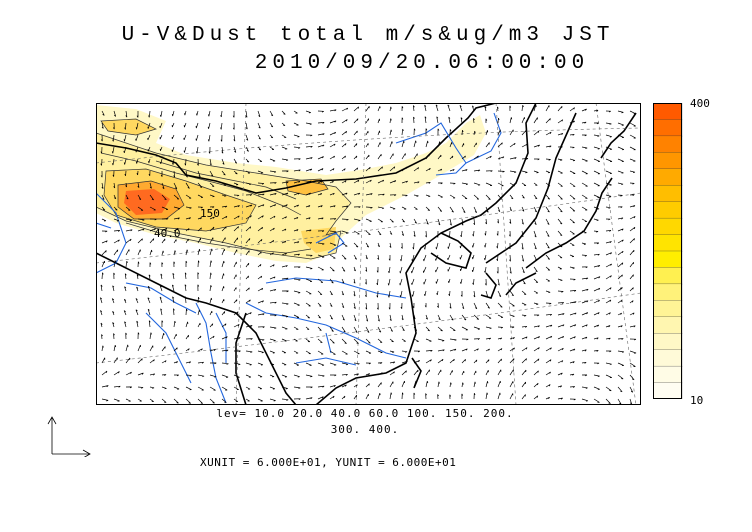 This screenshot has height=532, width=752. What do you see at coordinates (365, 413) in the screenshot?
I see `levels-line-1: lev= 10.0 20.0 40.0 60.0 100. 150. 200.` at bounding box center [365, 413].